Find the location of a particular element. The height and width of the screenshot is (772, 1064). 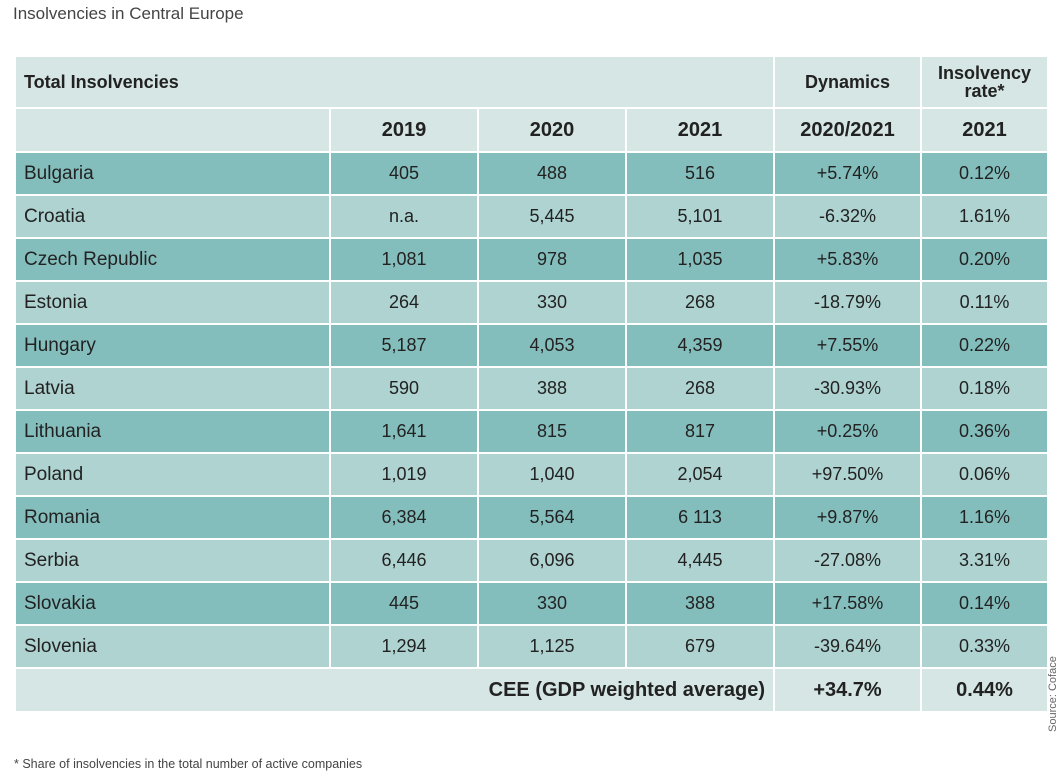

table-row: Romania 6,384 5,564 6 113 +9.87% 1.16% is located at coordinates (532, 517).